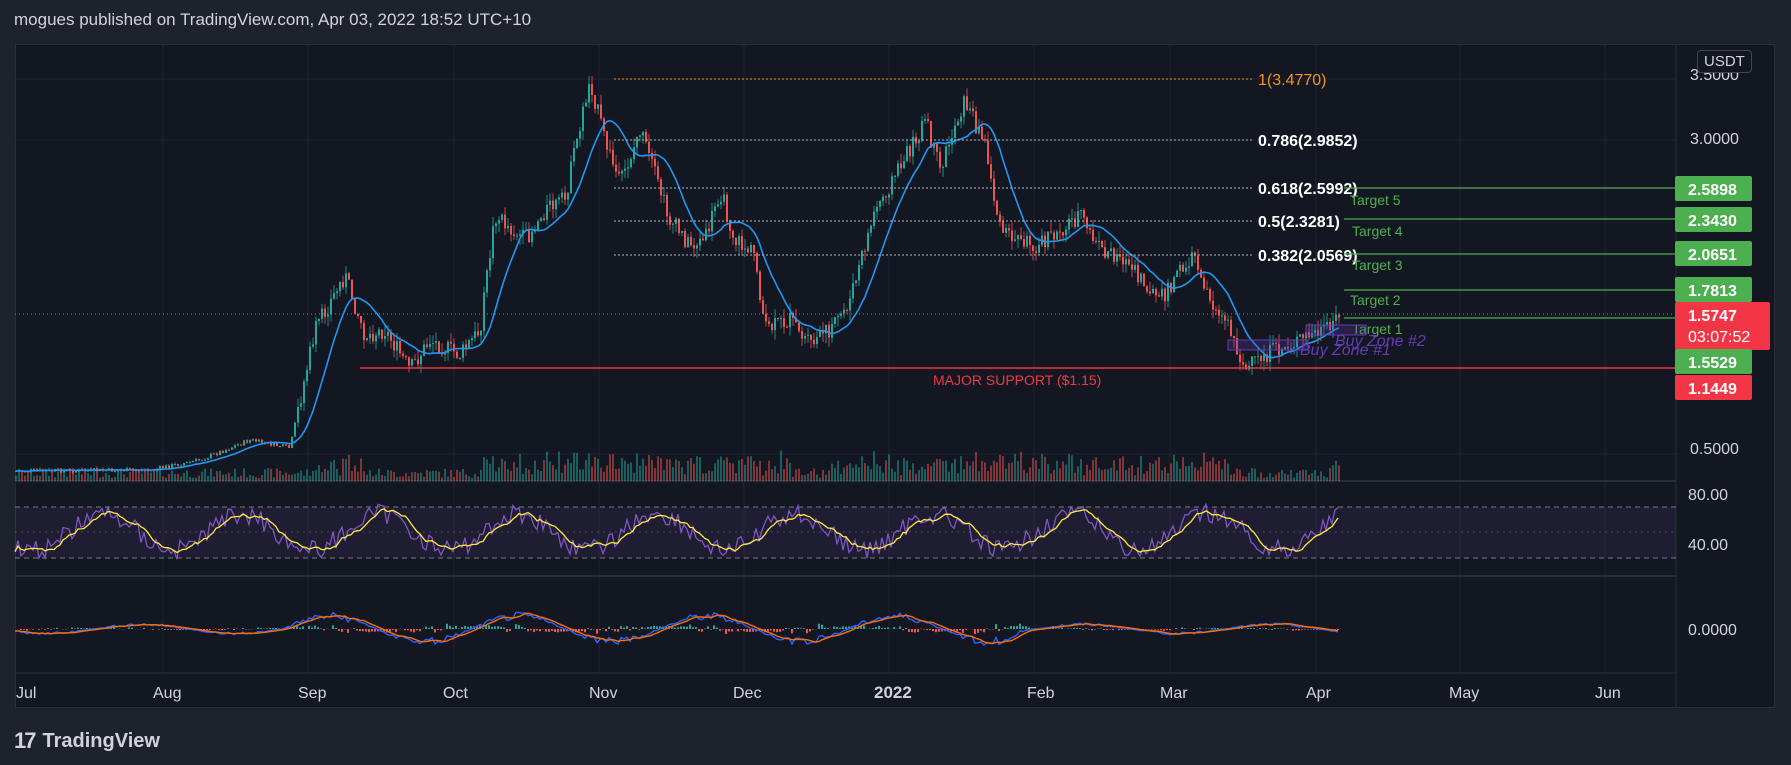 The image size is (1791, 765). I want to click on target-1-price: 1.5529, so click(1712, 363).